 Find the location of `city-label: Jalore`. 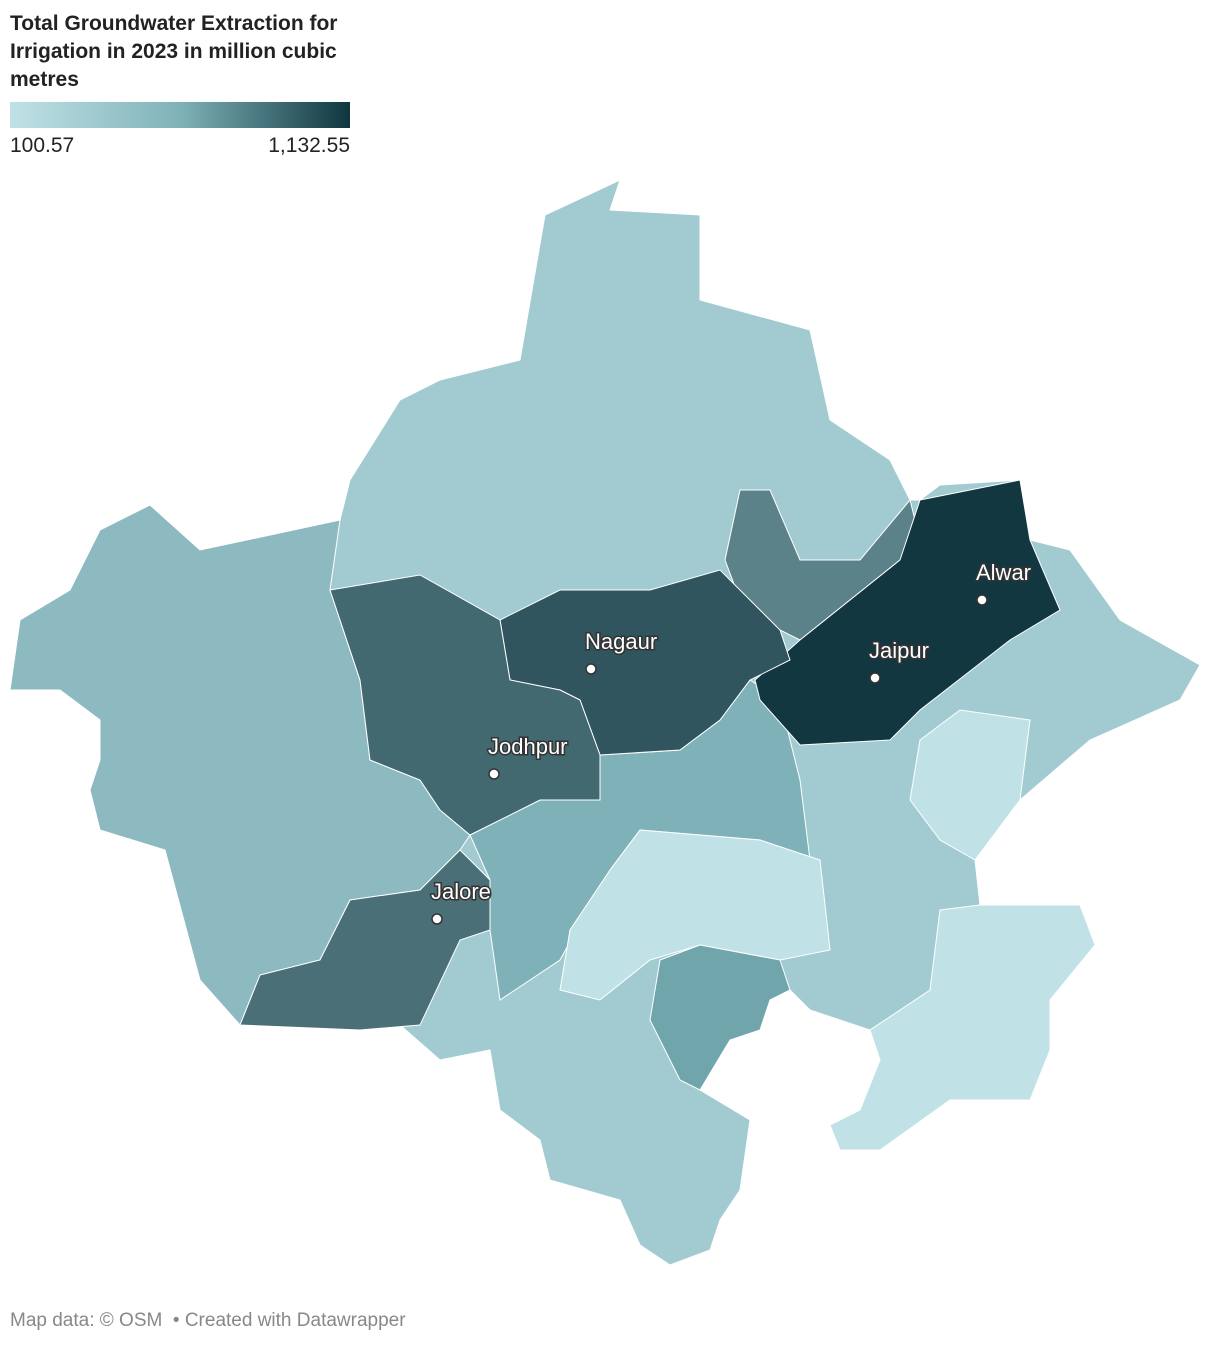

city-label: Jalore is located at coordinates (461, 891).